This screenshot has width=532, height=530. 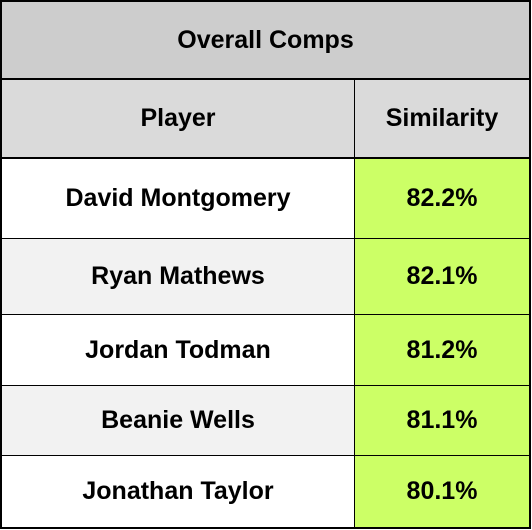 I want to click on similarity-cell: 82.2%, so click(x=442, y=198).